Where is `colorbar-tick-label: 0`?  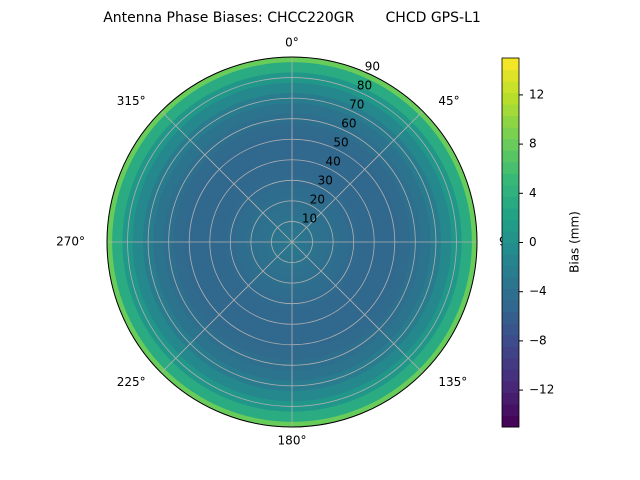 colorbar-tick-label: 0 is located at coordinates (533, 242).